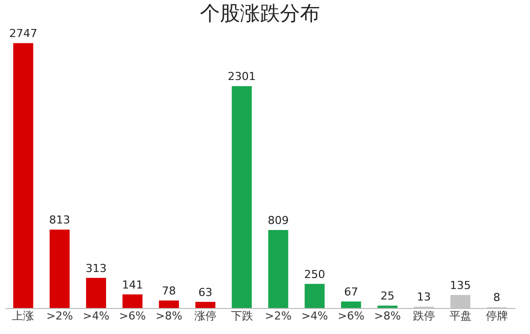 This screenshot has width=530, height=334. Describe the element at coordinates (387, 296) in the screenshot. I see `data-label: 25` at that location.